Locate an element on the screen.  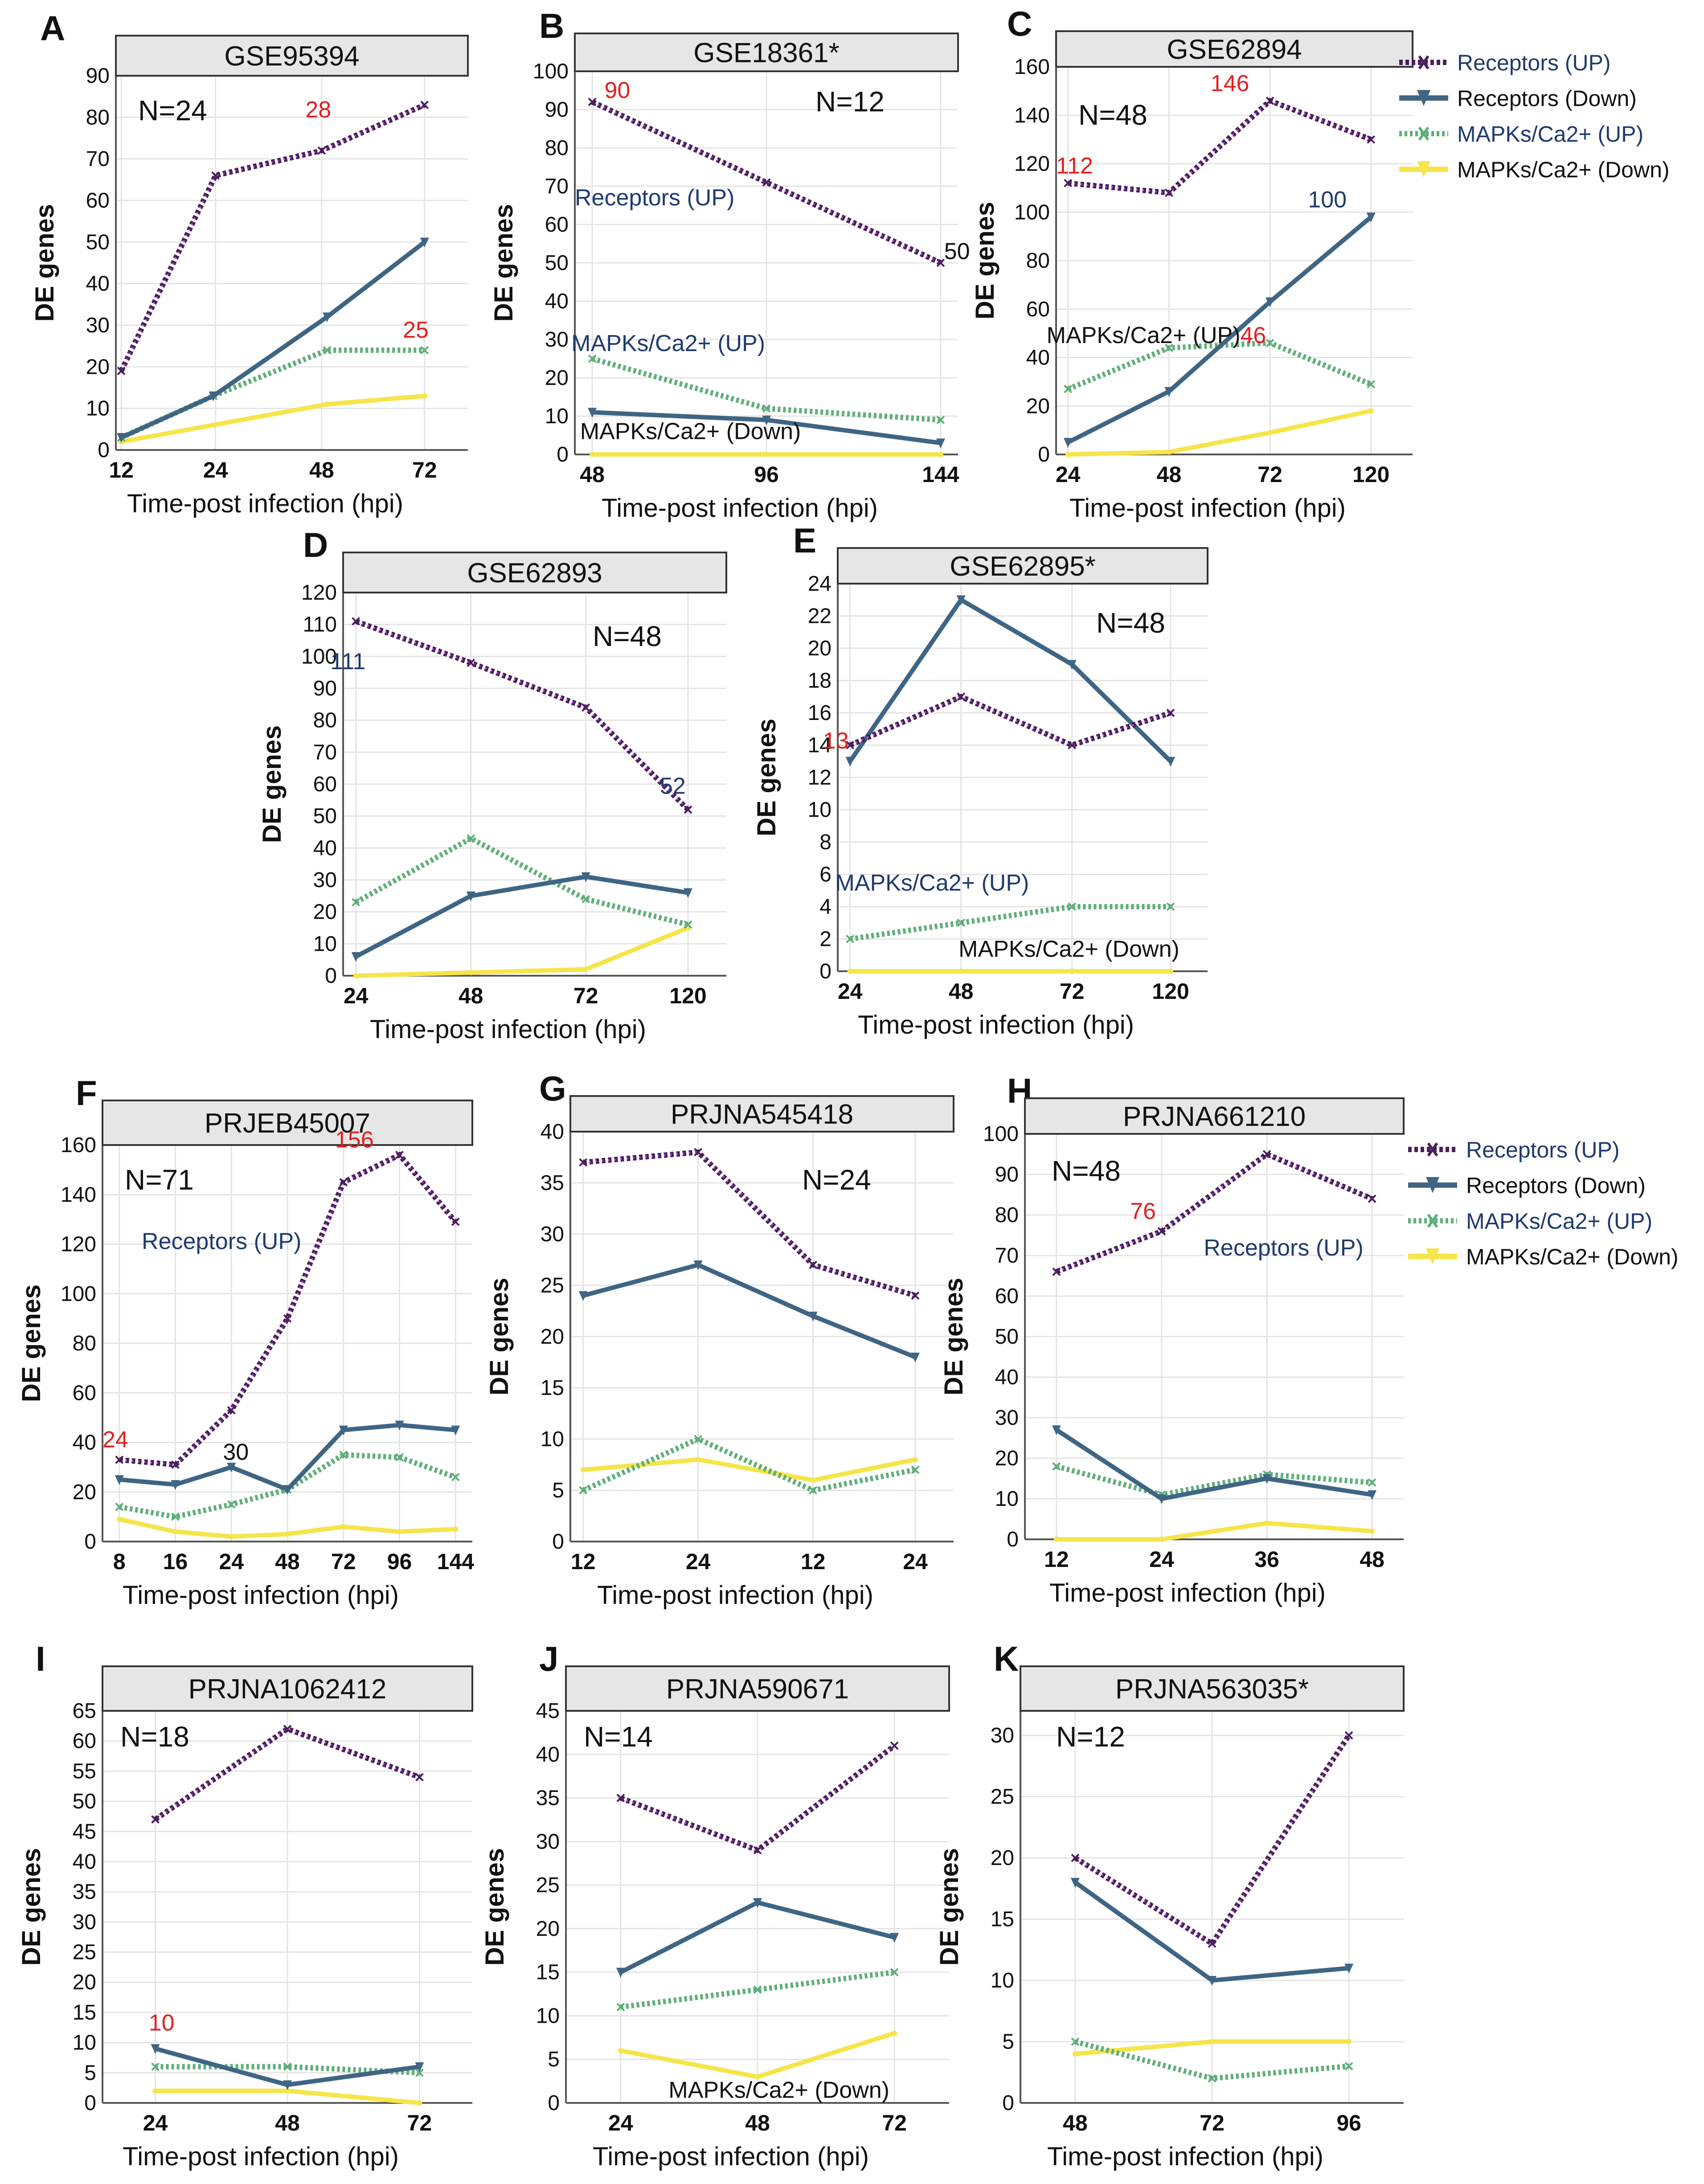
y-tick-label: 45 is located at coordinates (84, 1832).